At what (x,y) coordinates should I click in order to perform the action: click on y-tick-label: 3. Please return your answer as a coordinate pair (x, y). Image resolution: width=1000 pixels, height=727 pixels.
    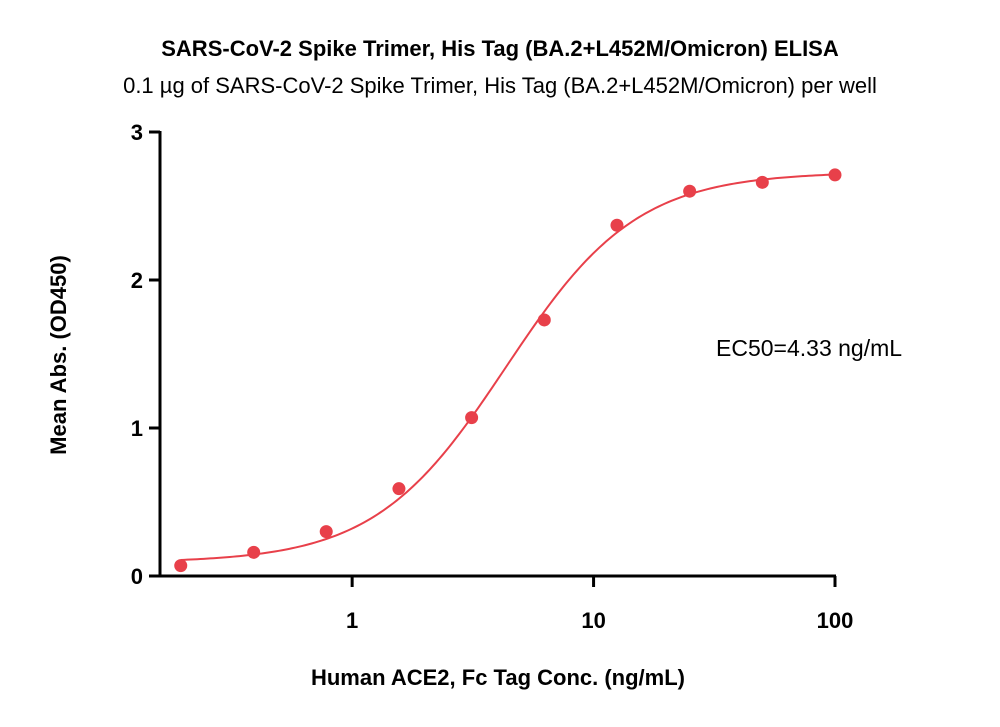
    Looking at the image, I should click on (137, 132).